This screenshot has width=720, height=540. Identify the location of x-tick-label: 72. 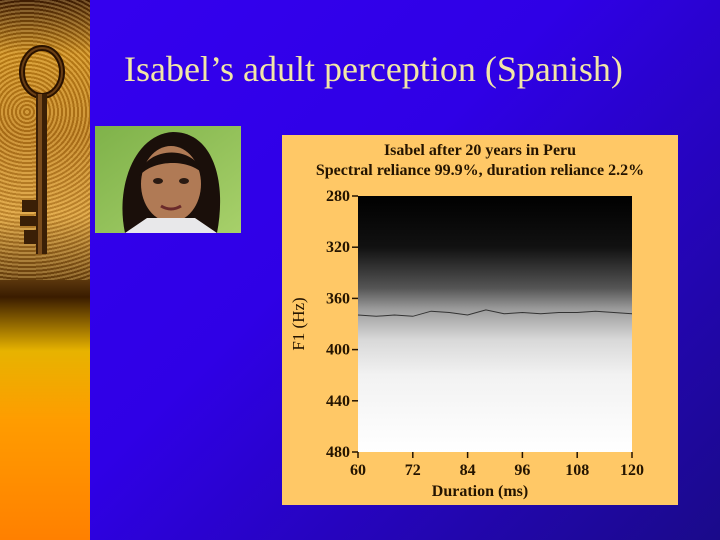
(413, 470).